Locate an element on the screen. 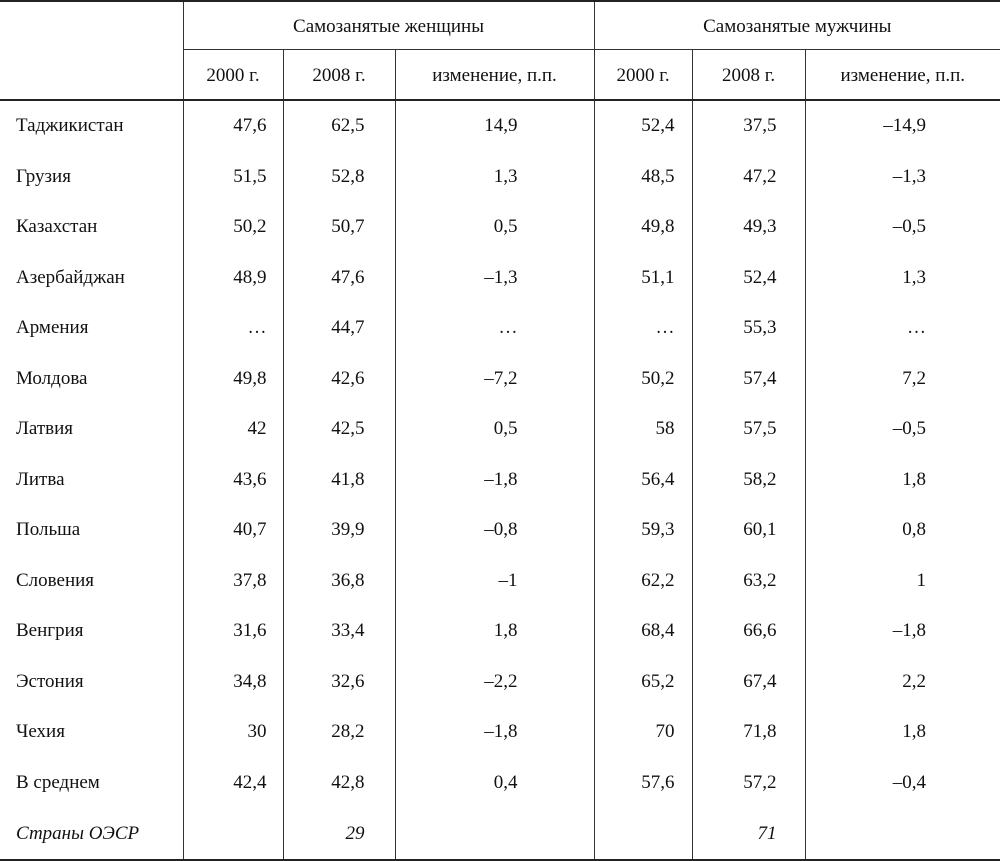 This screenshot has height=861, width=1000. cell-men-change: 1 is located at coordinates (902, 580).